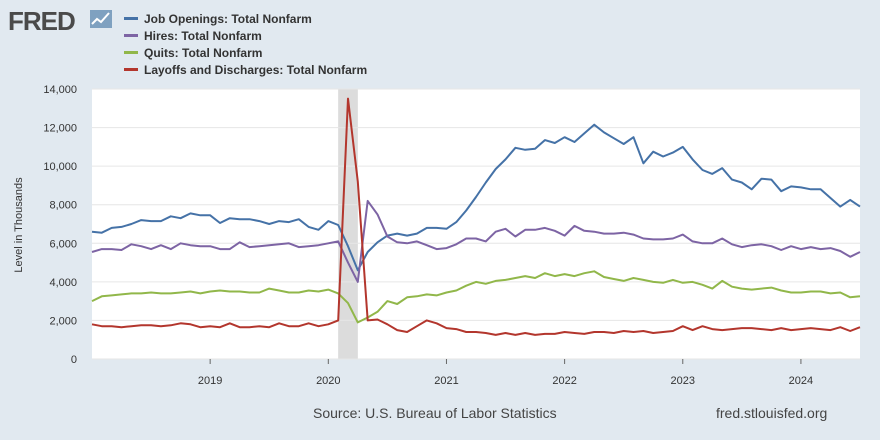 This screenshot has height=440, width=880. I want to click on legend-item: Layoffs and Discharges: Total Nonfarm, so click(245, 69).